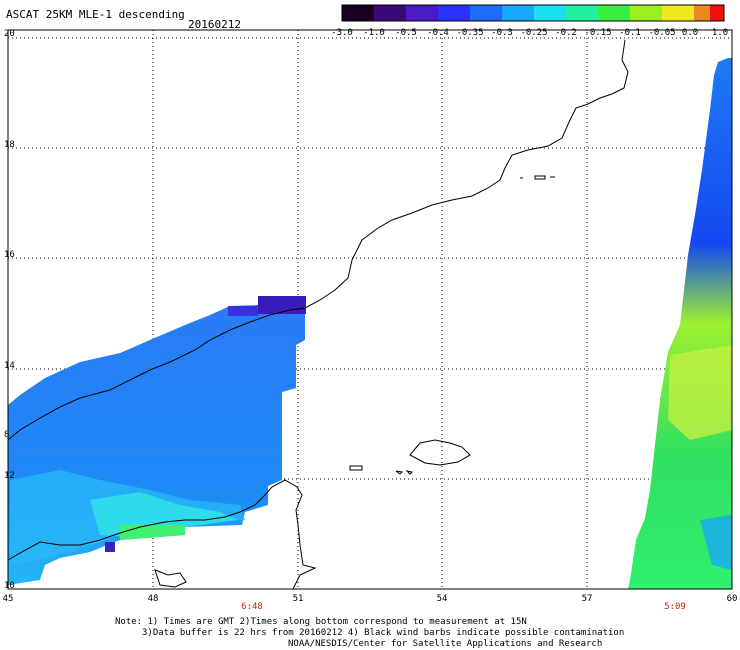 The image size is (740, 650). I want to click on left-swath-violet, so click(243, 311).